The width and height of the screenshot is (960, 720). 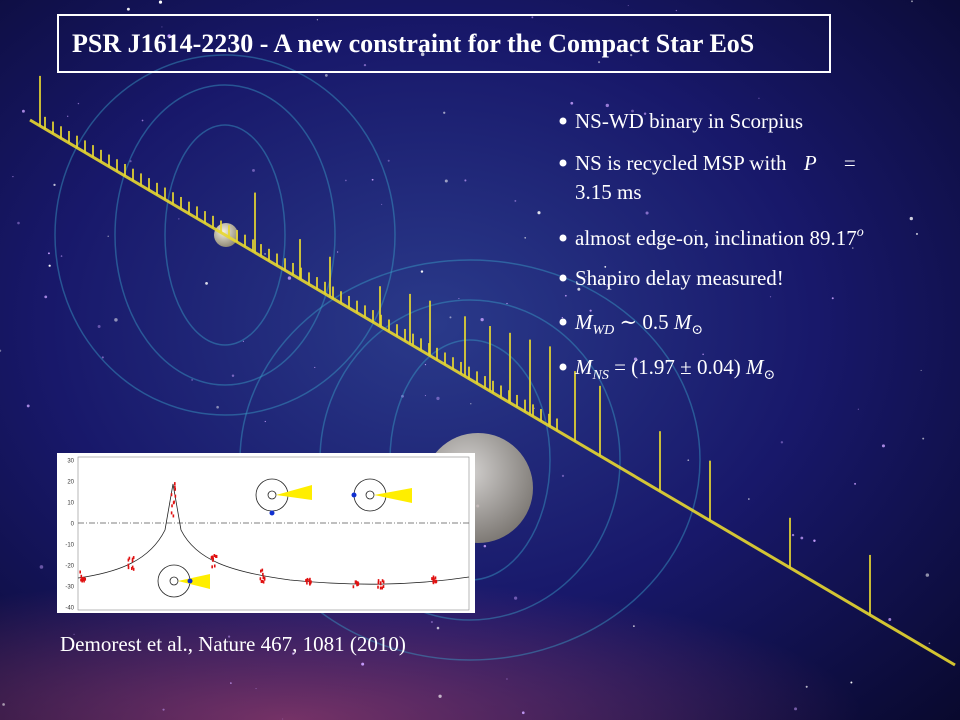 What do you see at coordinates (69, 535) in the screenshot?
I see `inset-y-axis: 30 20 10 0 -10 -20 -30 -40` at bounding box center [69, 535].